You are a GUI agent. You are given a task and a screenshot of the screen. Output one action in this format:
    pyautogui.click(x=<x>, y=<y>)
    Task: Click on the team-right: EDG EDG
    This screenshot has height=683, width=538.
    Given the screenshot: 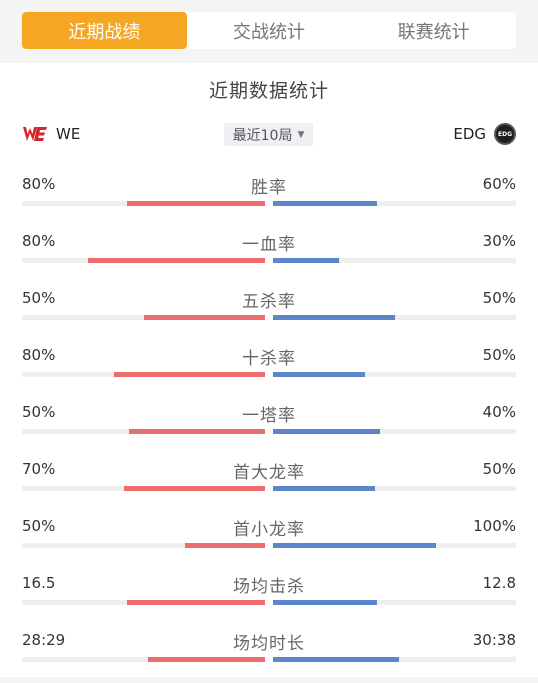 What is the action you would take?
    pyautogui.click(x=484, y=134)
    